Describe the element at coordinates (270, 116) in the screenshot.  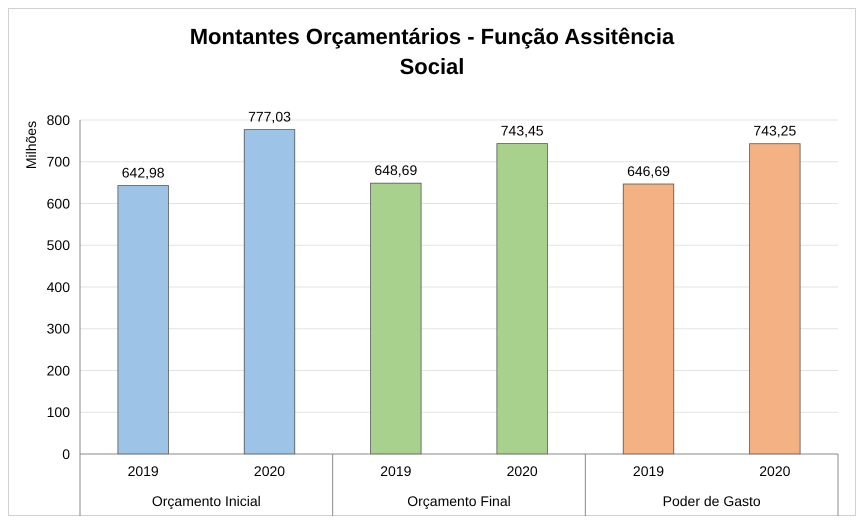
I see `data-label: 777,03` at that location.